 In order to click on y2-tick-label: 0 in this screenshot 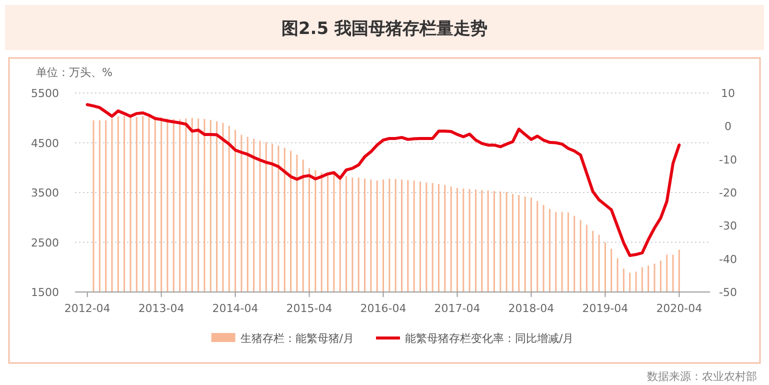, I will do `click(728, 127)`.